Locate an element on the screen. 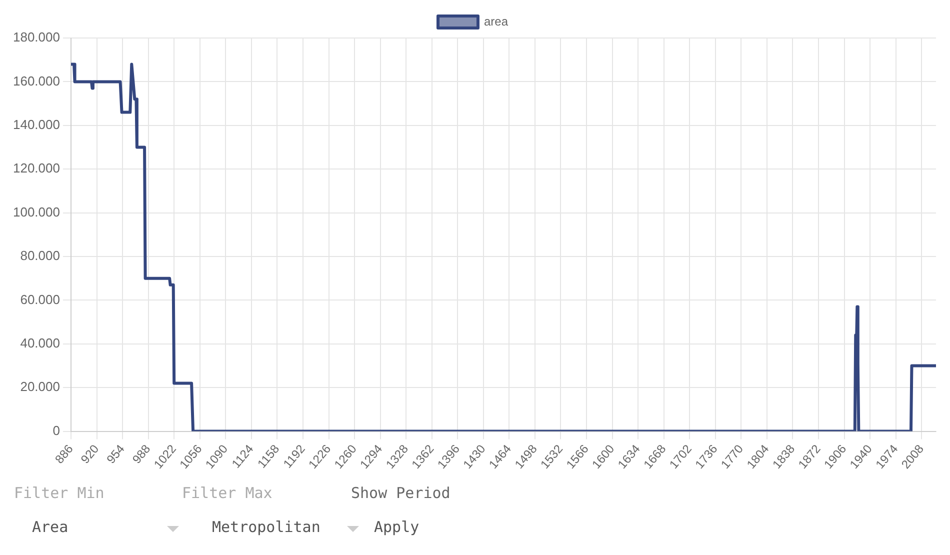 Image resolution: width=950 pixels, height=555 pixels. x-tick-label: 954 is located at coordinates (116, 454).